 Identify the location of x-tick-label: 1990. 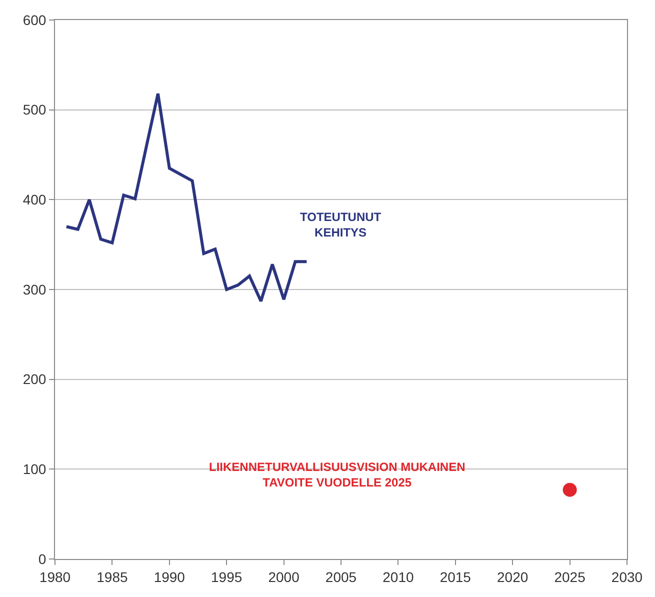
(170, 576).